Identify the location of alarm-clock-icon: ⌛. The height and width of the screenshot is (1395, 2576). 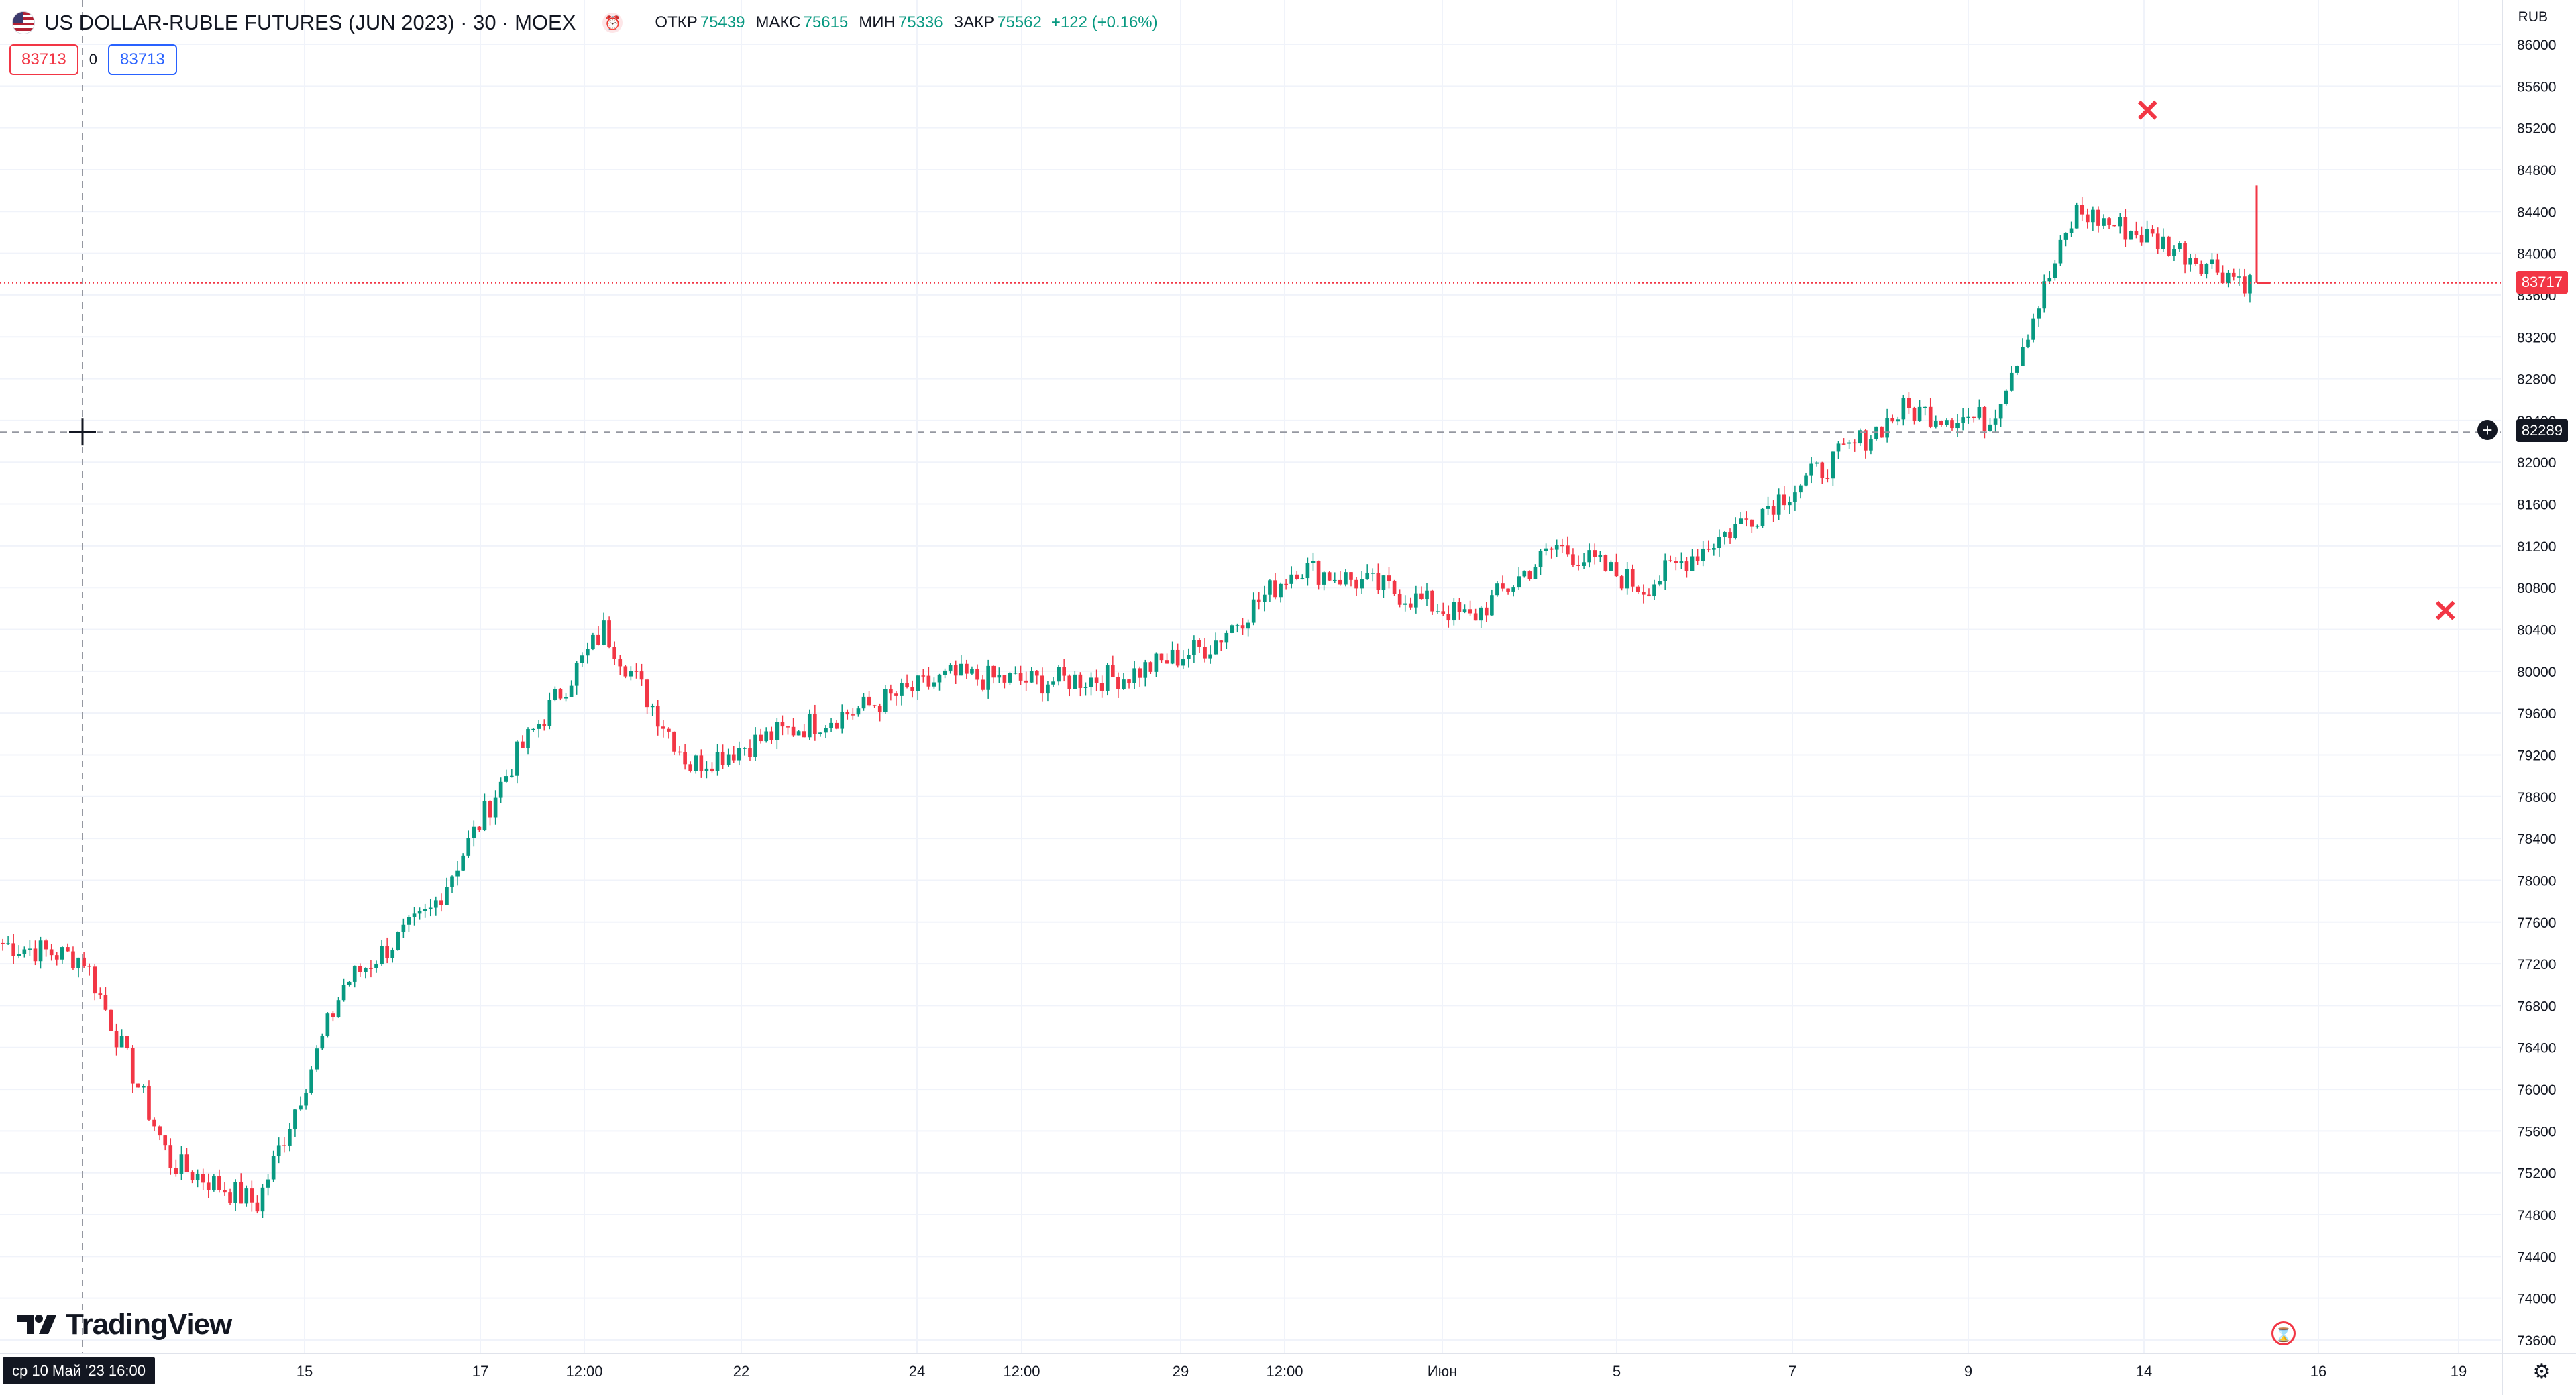
(2283, 1333).